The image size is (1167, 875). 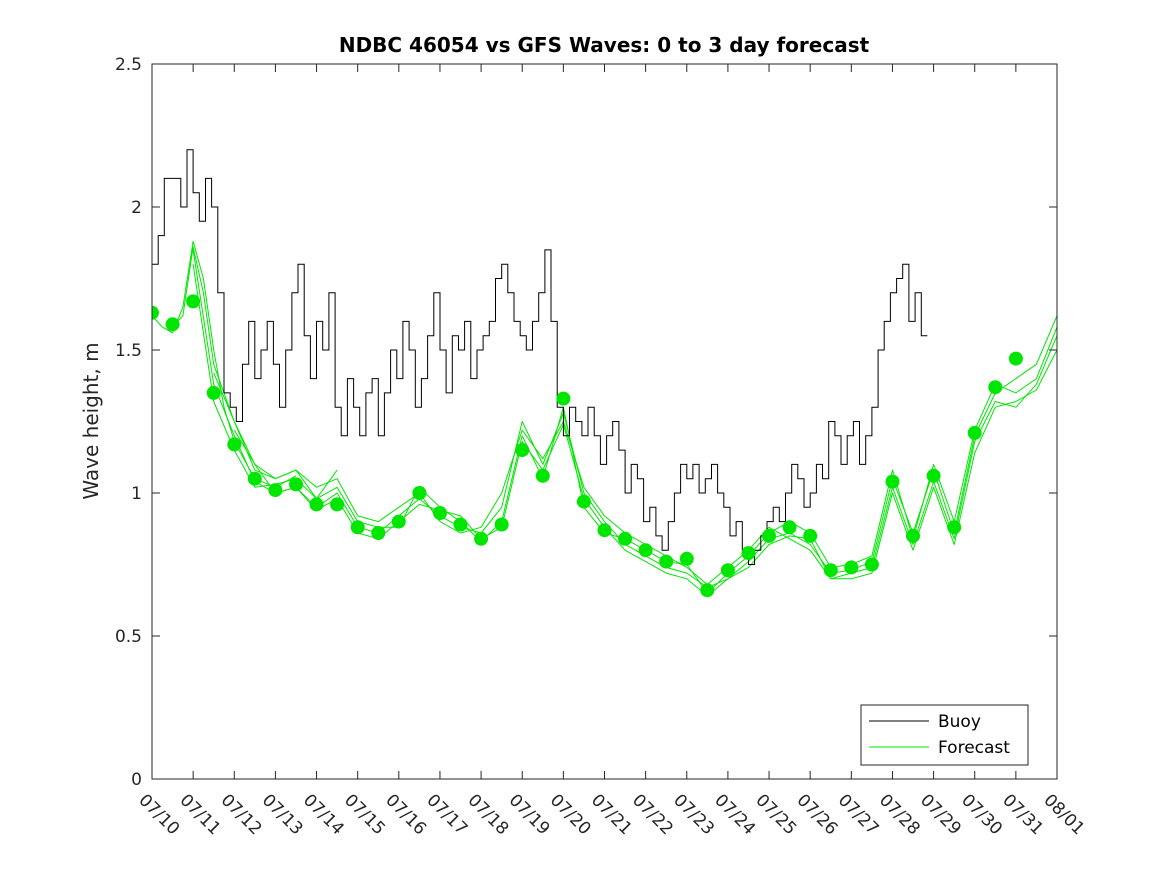 What do you see at coordinates (974, 748) in the screenshot?
I see `legend-forecast-label: Forecast` at bounding box center [974, 748].